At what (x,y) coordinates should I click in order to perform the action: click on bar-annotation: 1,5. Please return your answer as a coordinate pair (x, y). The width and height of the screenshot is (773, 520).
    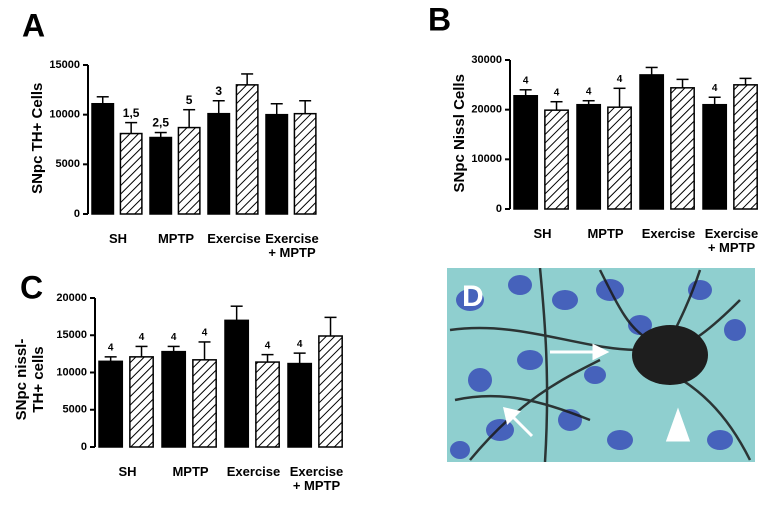
    Looking at the image, I should click on (131, 113).